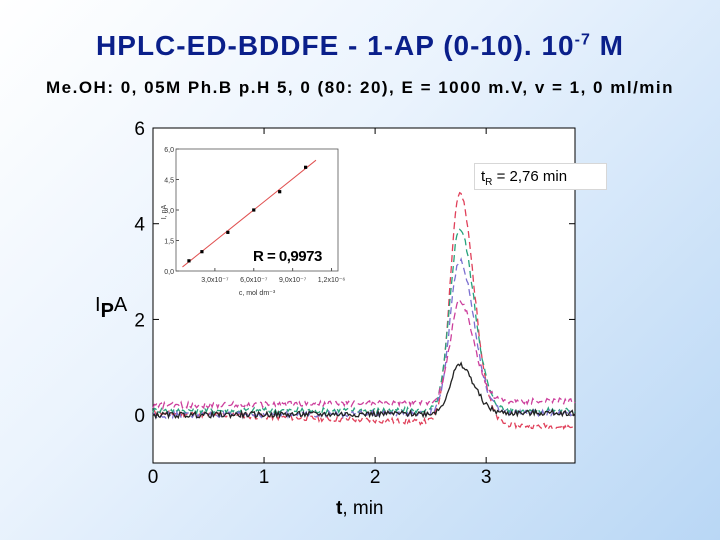  I want to click on y-tick-label: 6, so click(139, 129).